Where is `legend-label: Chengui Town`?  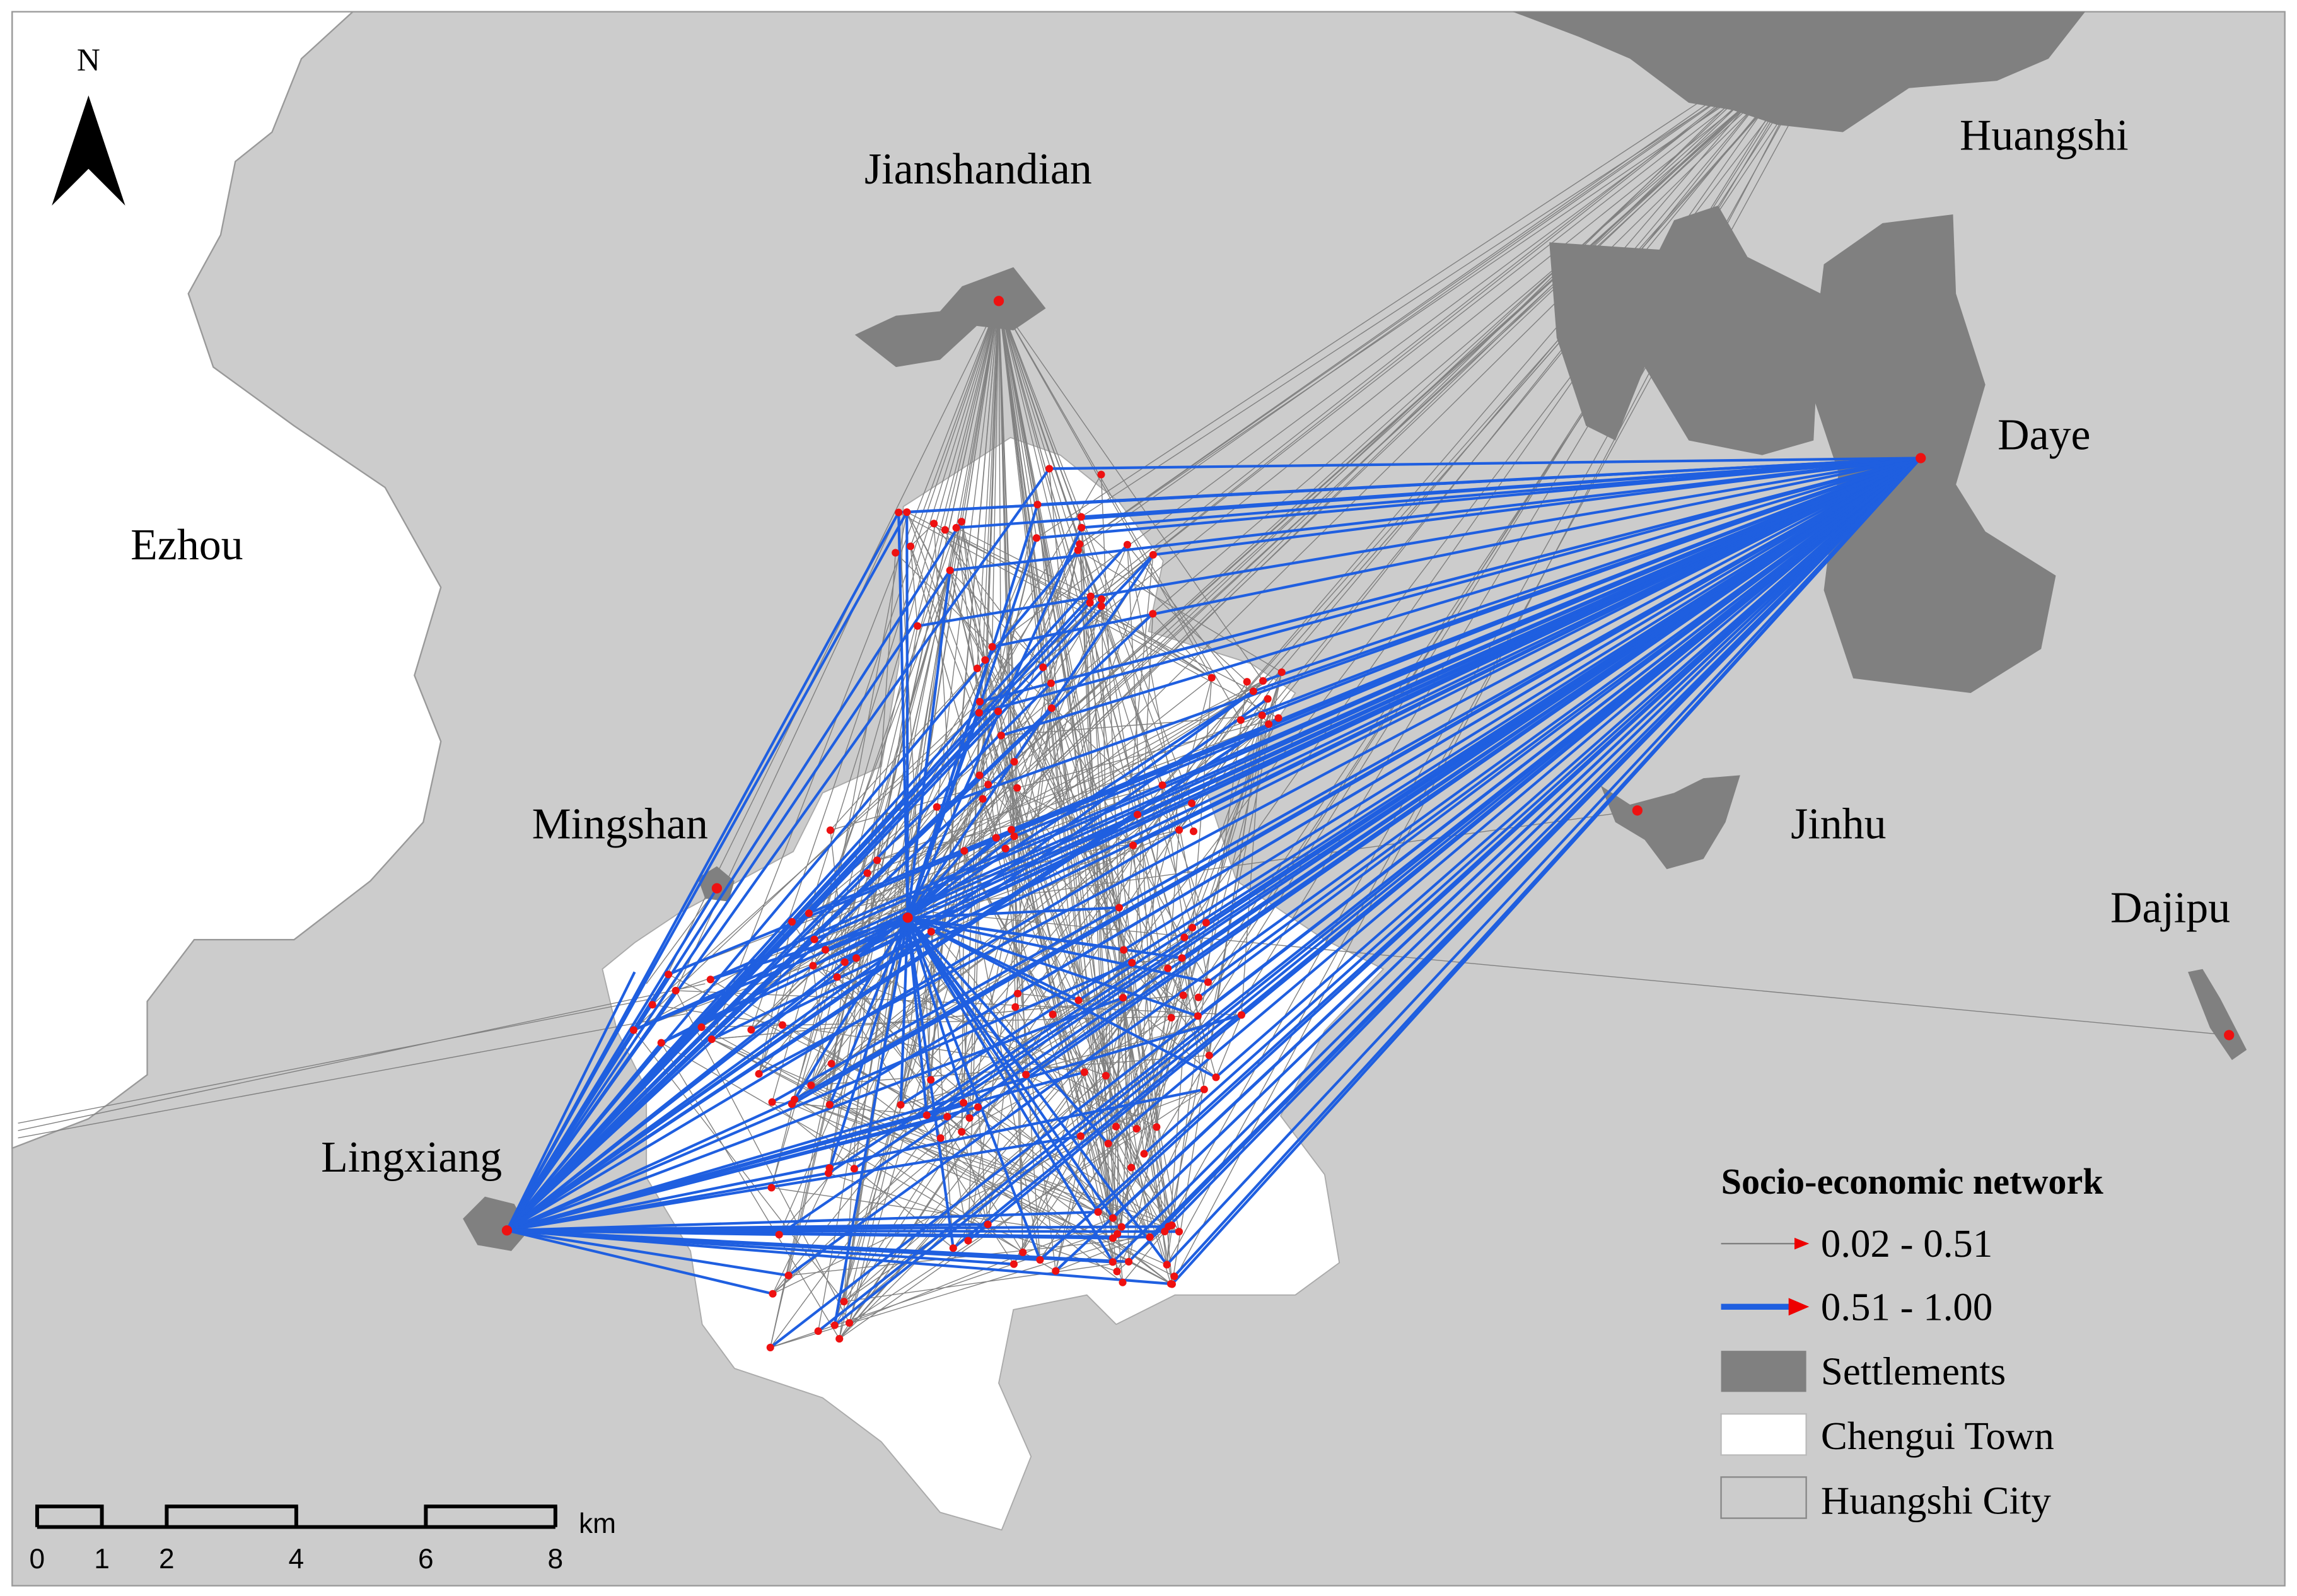
legend-label: Chengui Town is located at coordinates (1938, 1436).